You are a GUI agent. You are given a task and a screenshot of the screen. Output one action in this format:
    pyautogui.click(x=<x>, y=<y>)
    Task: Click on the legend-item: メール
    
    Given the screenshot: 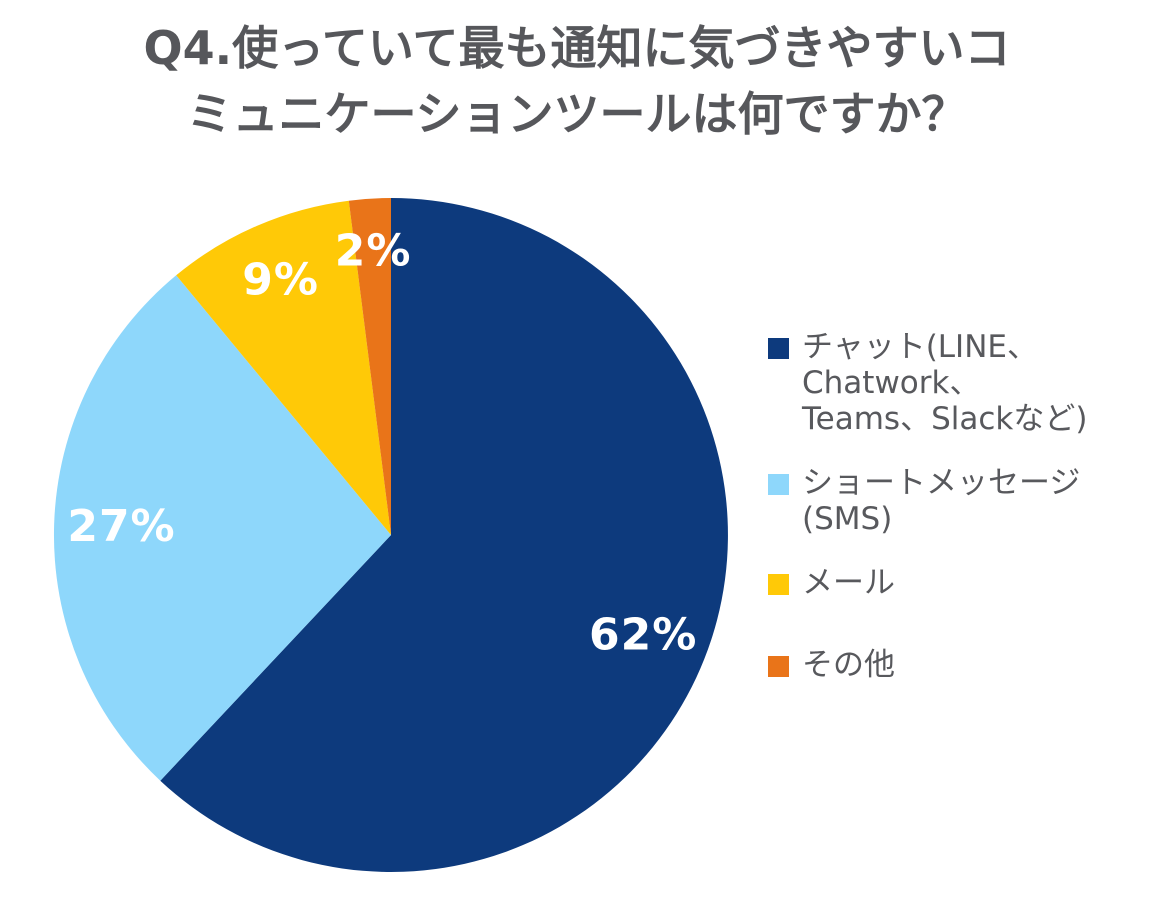 What is the action you would take?
    pyautogui.click(x=940, y=583)
    